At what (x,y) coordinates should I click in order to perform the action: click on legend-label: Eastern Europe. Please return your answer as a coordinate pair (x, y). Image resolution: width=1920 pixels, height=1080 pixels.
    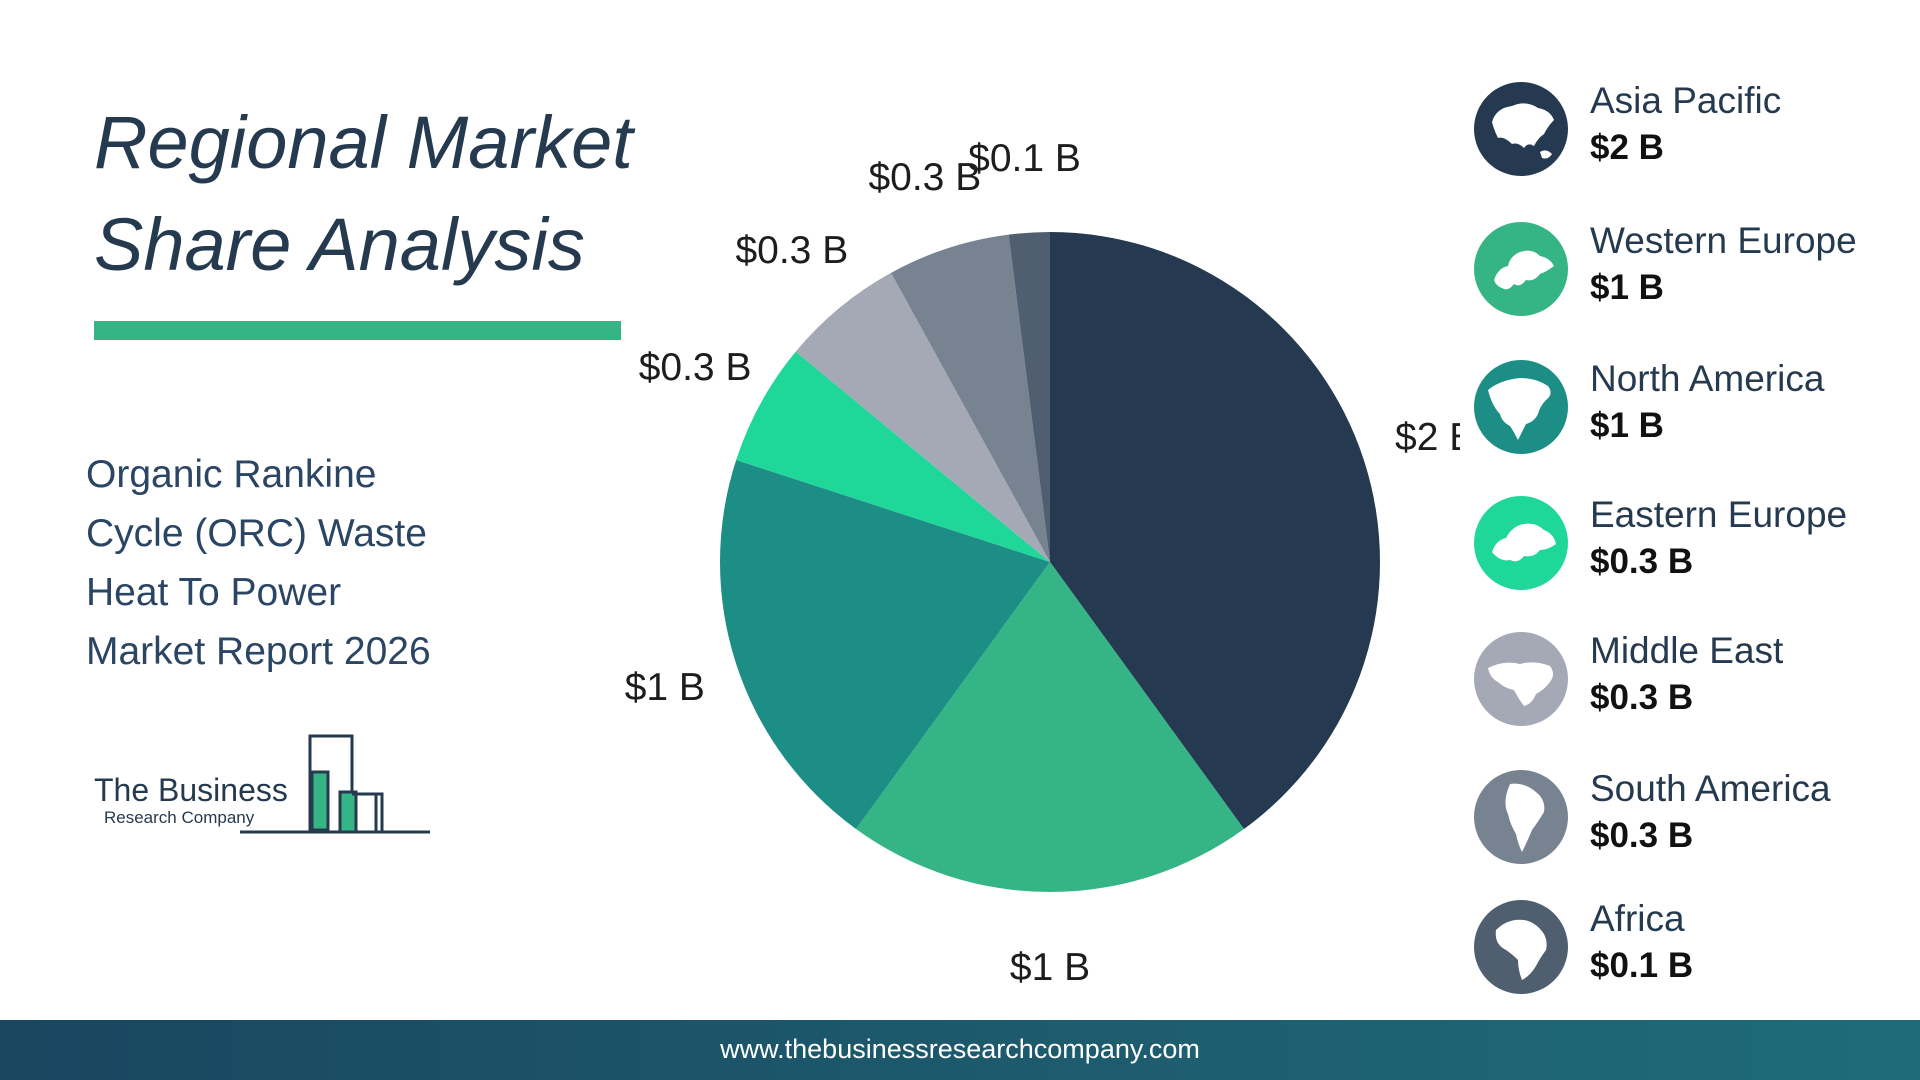
    Looking at the image, I should click on (1719, 514).